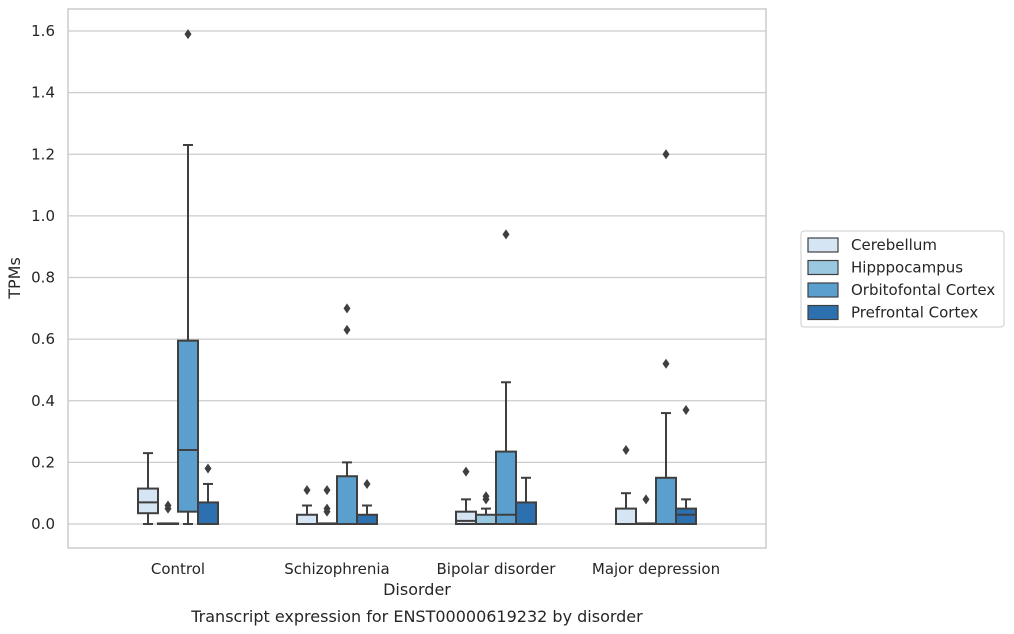 Image resolution: width=1014 pixels, height=634 pixels. Describe the element at coordinates (497, 569) in the screenshot. I see `x-tick-label: Bipolar disorder` at that location.